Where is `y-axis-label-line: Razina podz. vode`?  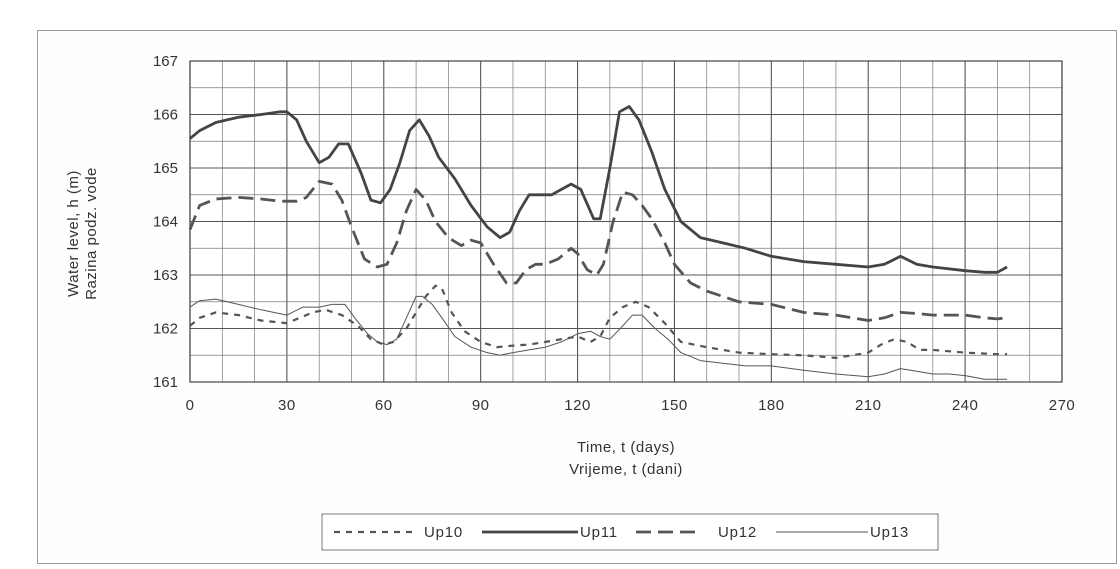
y-axis-label-line: Razina podz. vode is located at coordinates (91, 233).